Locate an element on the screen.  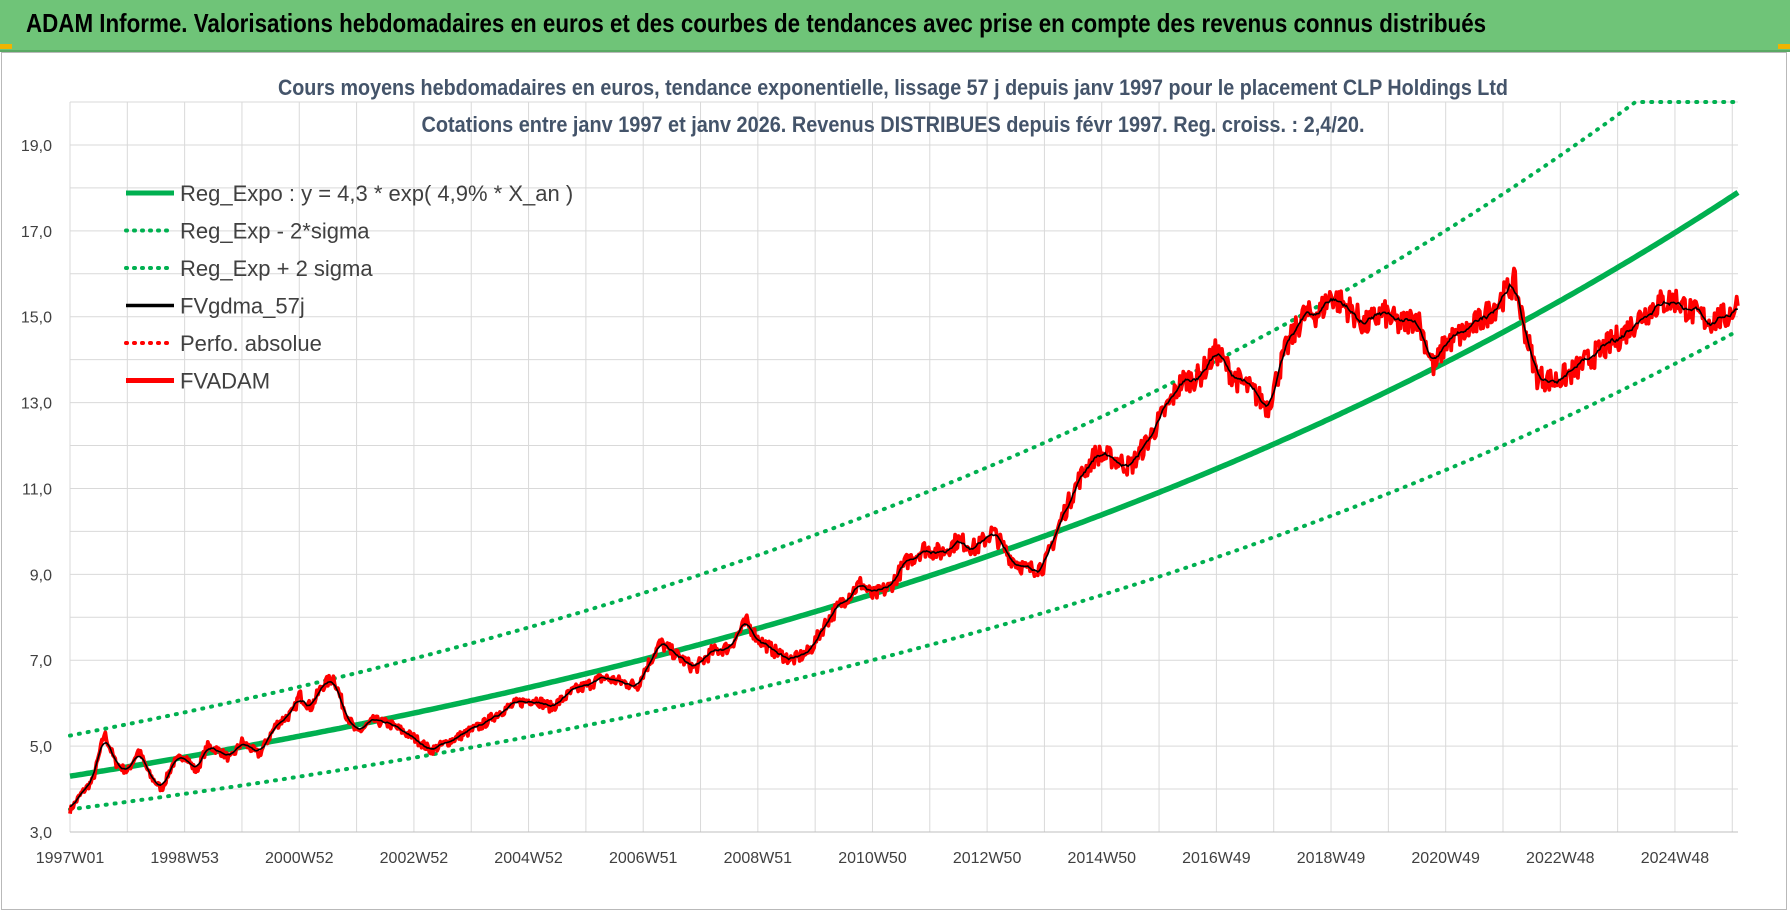
x-tick-label: 2018W49 is located at coordinates (1331, 858).